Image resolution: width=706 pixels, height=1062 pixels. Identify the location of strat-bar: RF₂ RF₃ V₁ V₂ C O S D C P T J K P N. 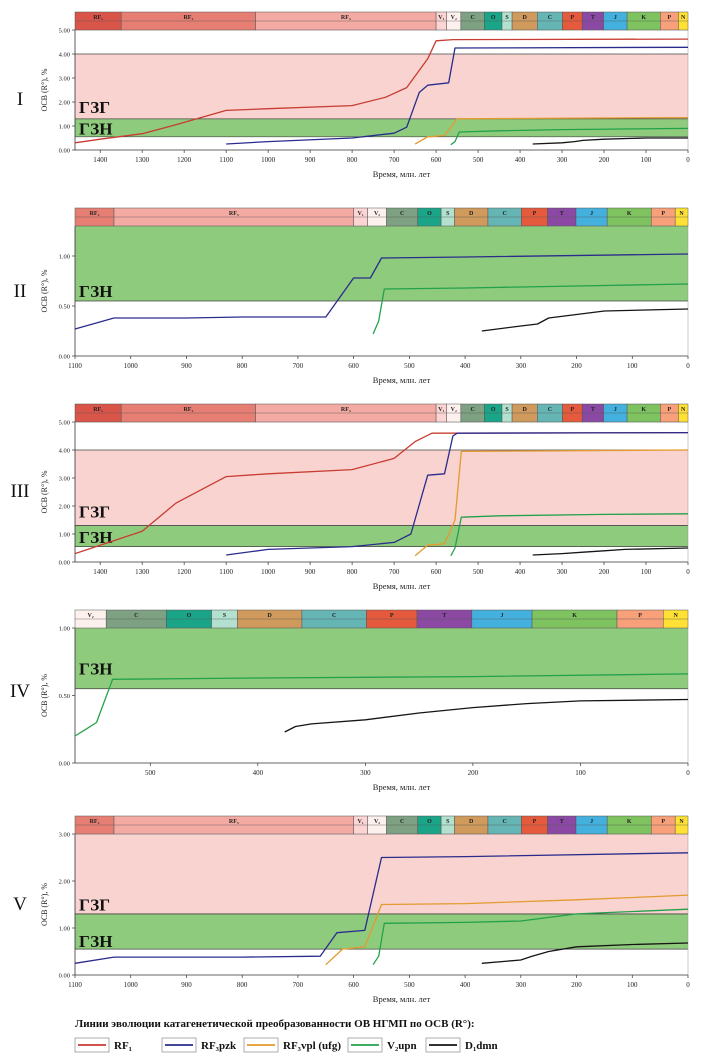
(381, 825).